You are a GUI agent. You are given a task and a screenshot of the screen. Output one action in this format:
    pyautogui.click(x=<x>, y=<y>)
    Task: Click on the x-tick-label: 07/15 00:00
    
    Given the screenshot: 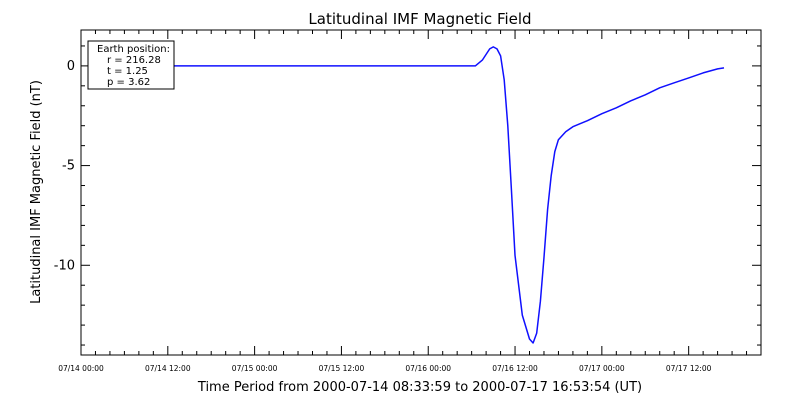 What is the action you would take?
    pyautogui.click(x=255, y=368)
    